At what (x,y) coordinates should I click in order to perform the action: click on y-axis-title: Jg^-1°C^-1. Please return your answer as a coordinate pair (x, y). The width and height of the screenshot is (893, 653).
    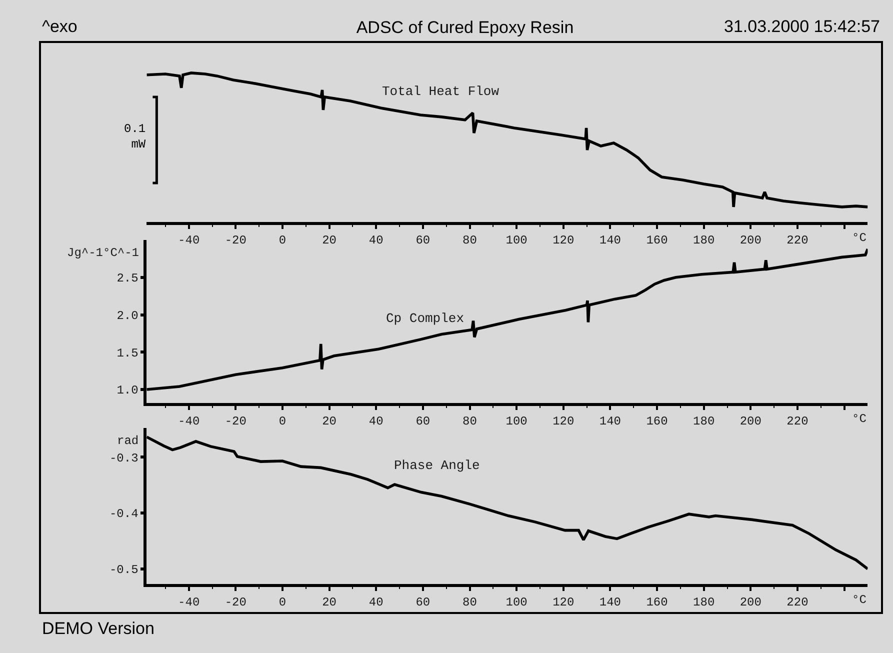
    Looking at the image, I should click on (103, 253).